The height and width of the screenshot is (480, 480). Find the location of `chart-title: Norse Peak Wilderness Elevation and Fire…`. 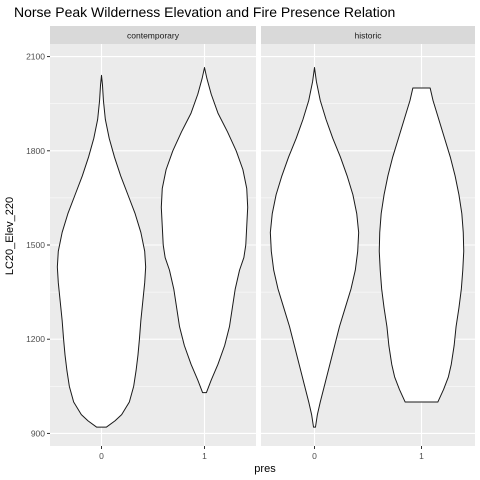

chart-title: Norse Peak Wilderness Elevation and Fire… is located at coordinates (204, 12).